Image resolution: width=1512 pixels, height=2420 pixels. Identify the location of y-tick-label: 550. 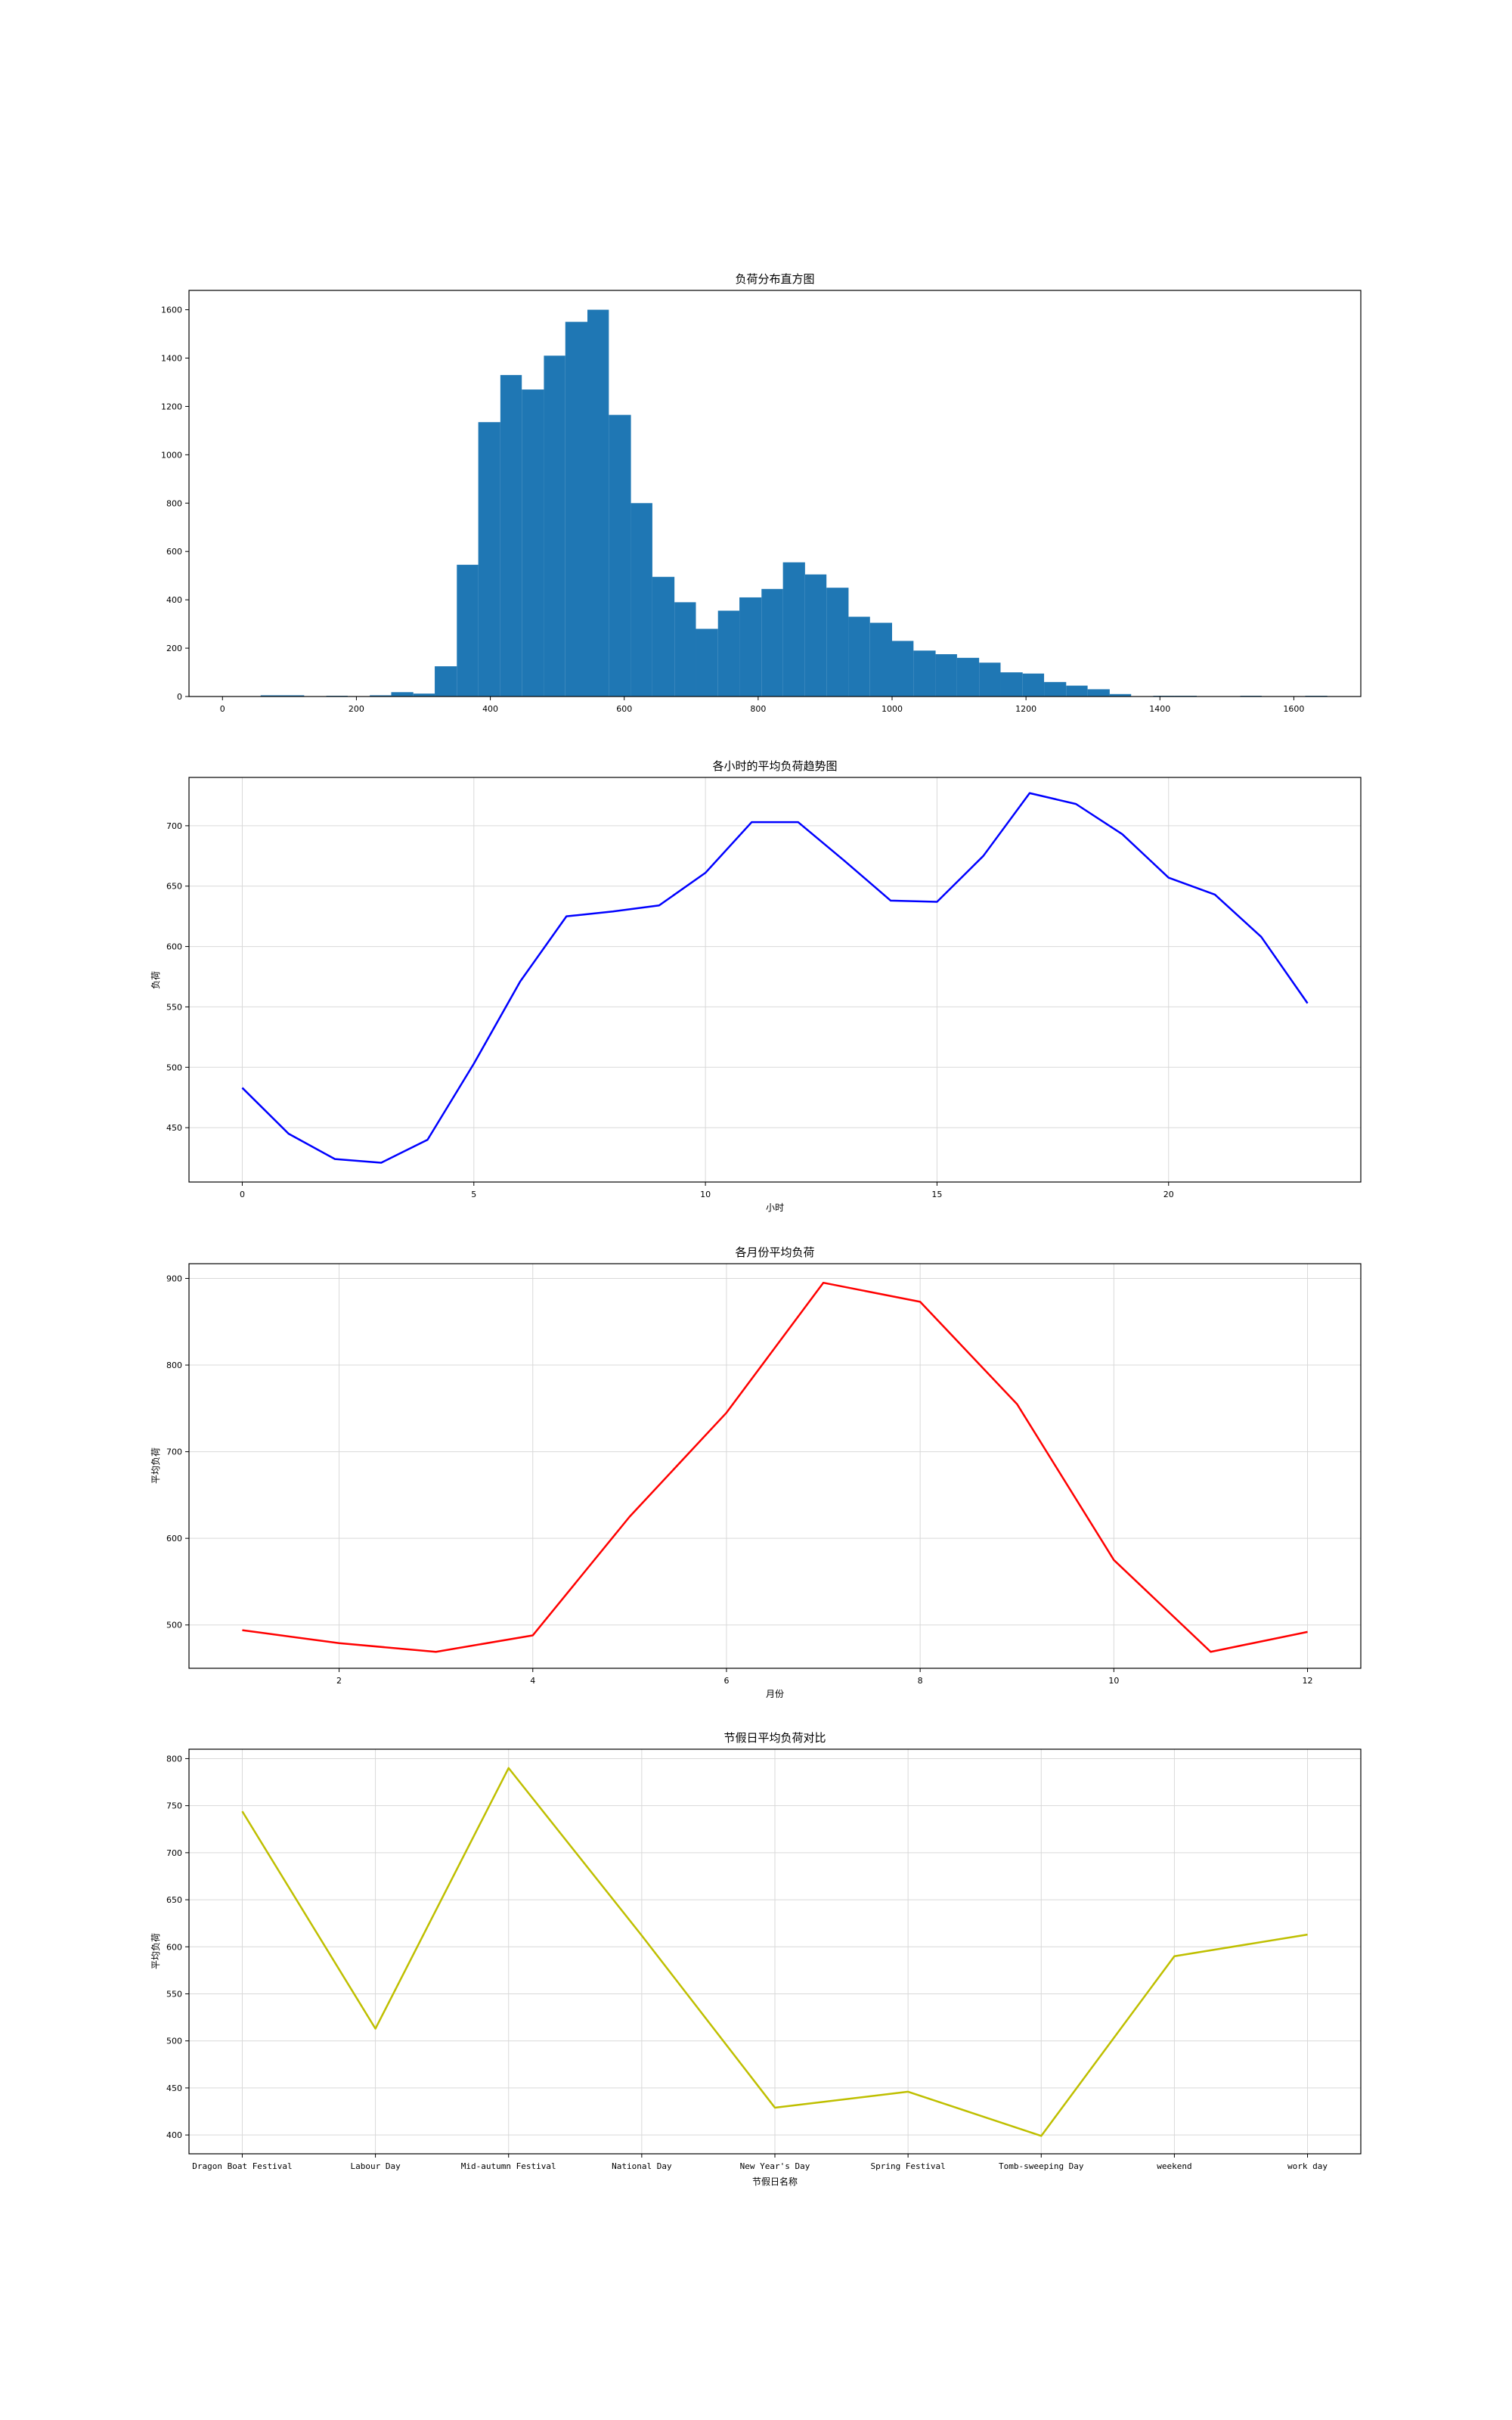
(174, 1994).